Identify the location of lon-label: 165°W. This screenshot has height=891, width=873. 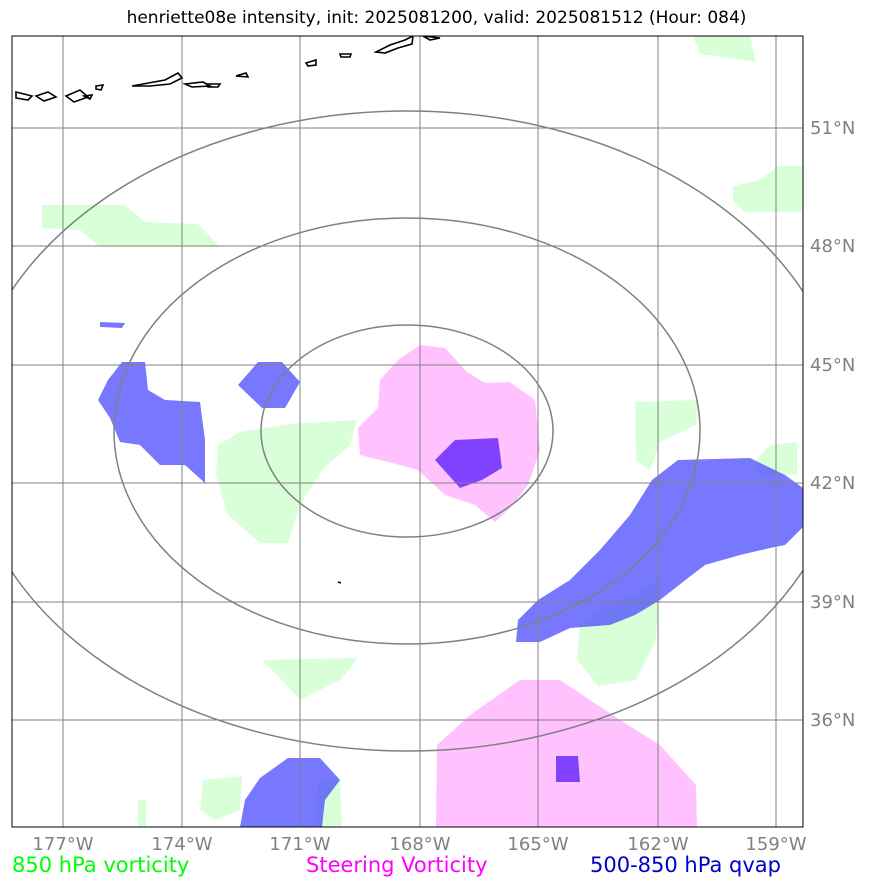
(537, 844).